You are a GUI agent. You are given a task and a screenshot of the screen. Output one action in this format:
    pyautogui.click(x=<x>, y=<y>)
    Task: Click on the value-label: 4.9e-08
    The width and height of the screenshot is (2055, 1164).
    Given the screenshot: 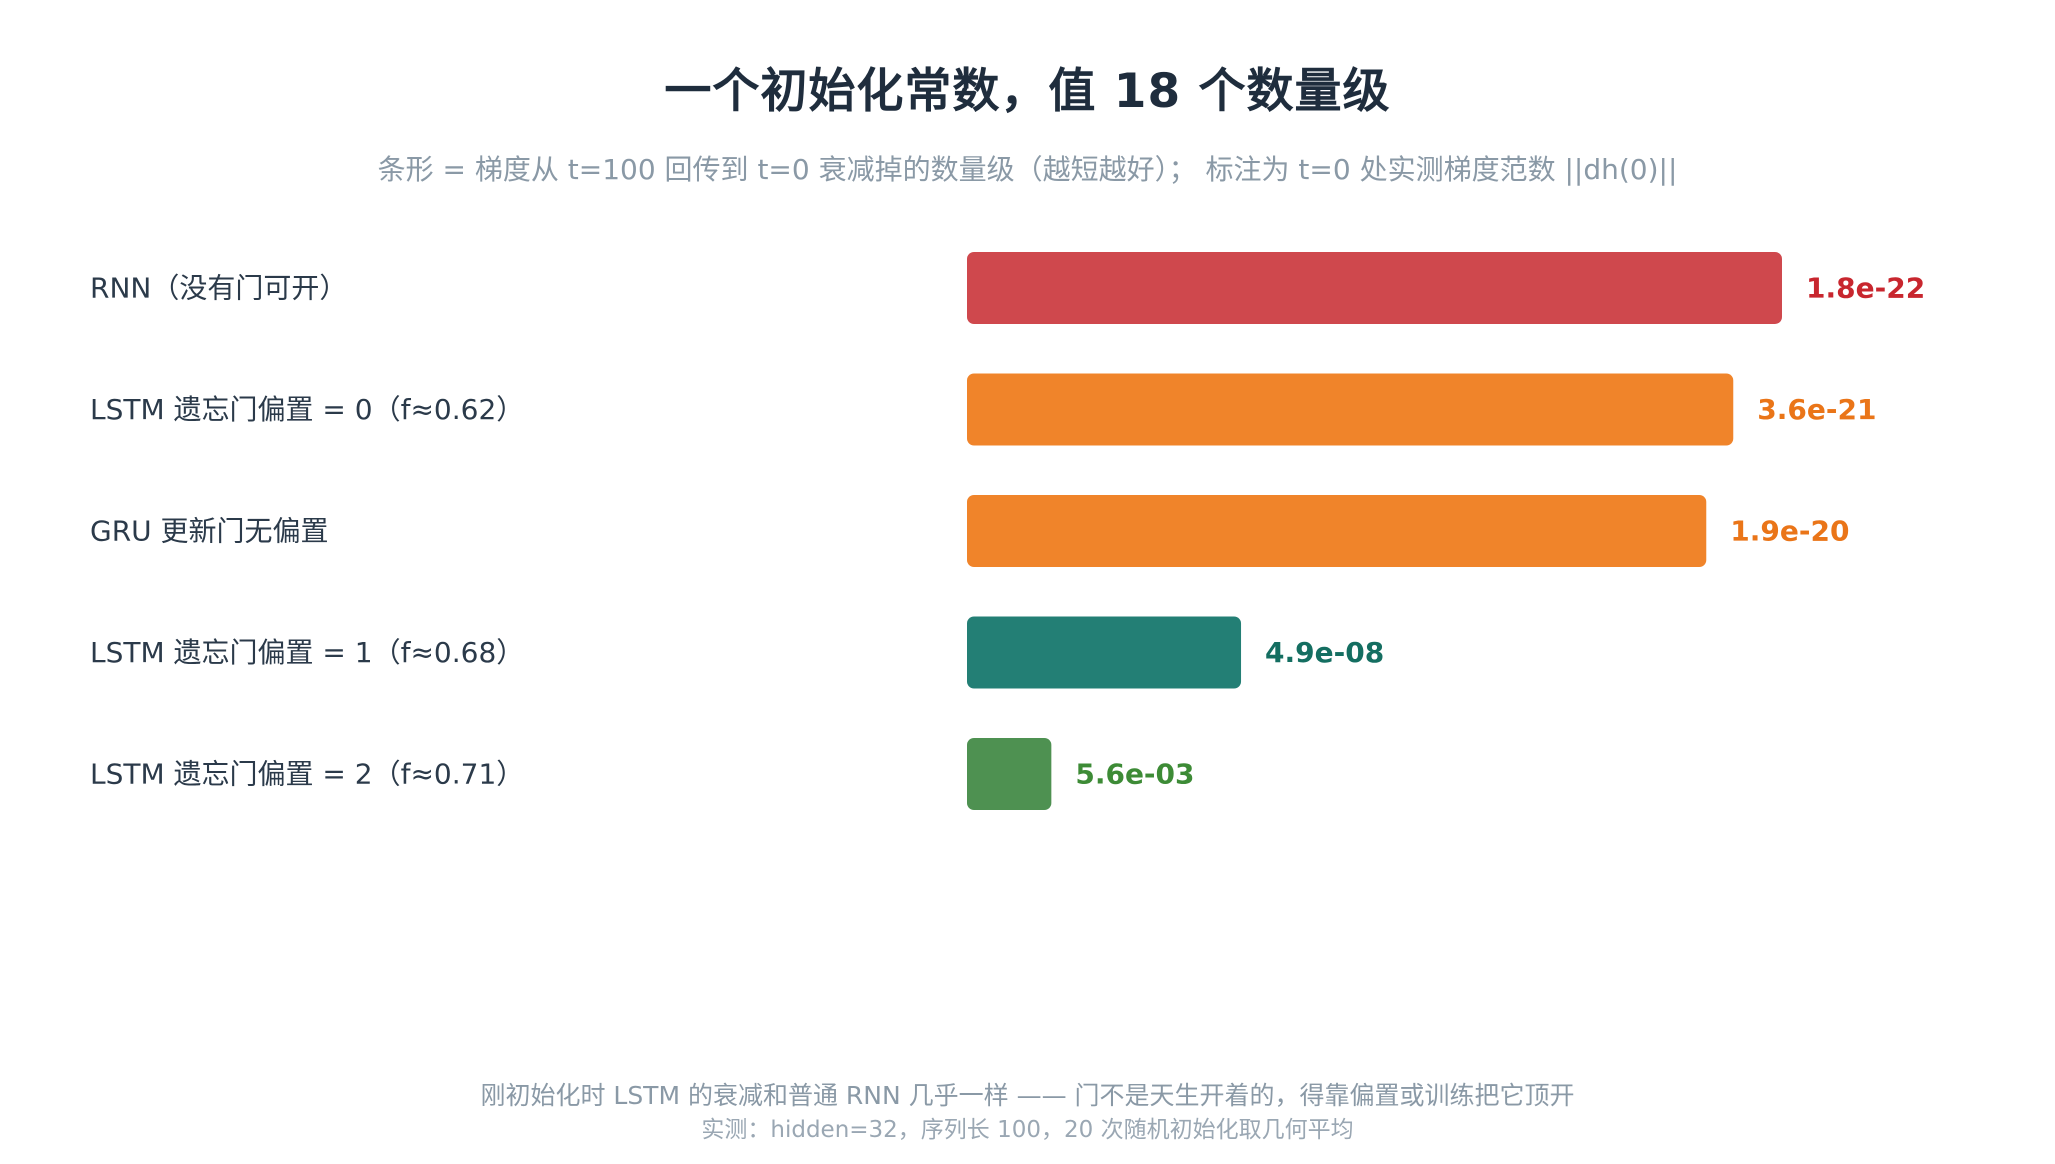 What is the action you would take?
    pyautogui.click(x=1324, y=652)
    